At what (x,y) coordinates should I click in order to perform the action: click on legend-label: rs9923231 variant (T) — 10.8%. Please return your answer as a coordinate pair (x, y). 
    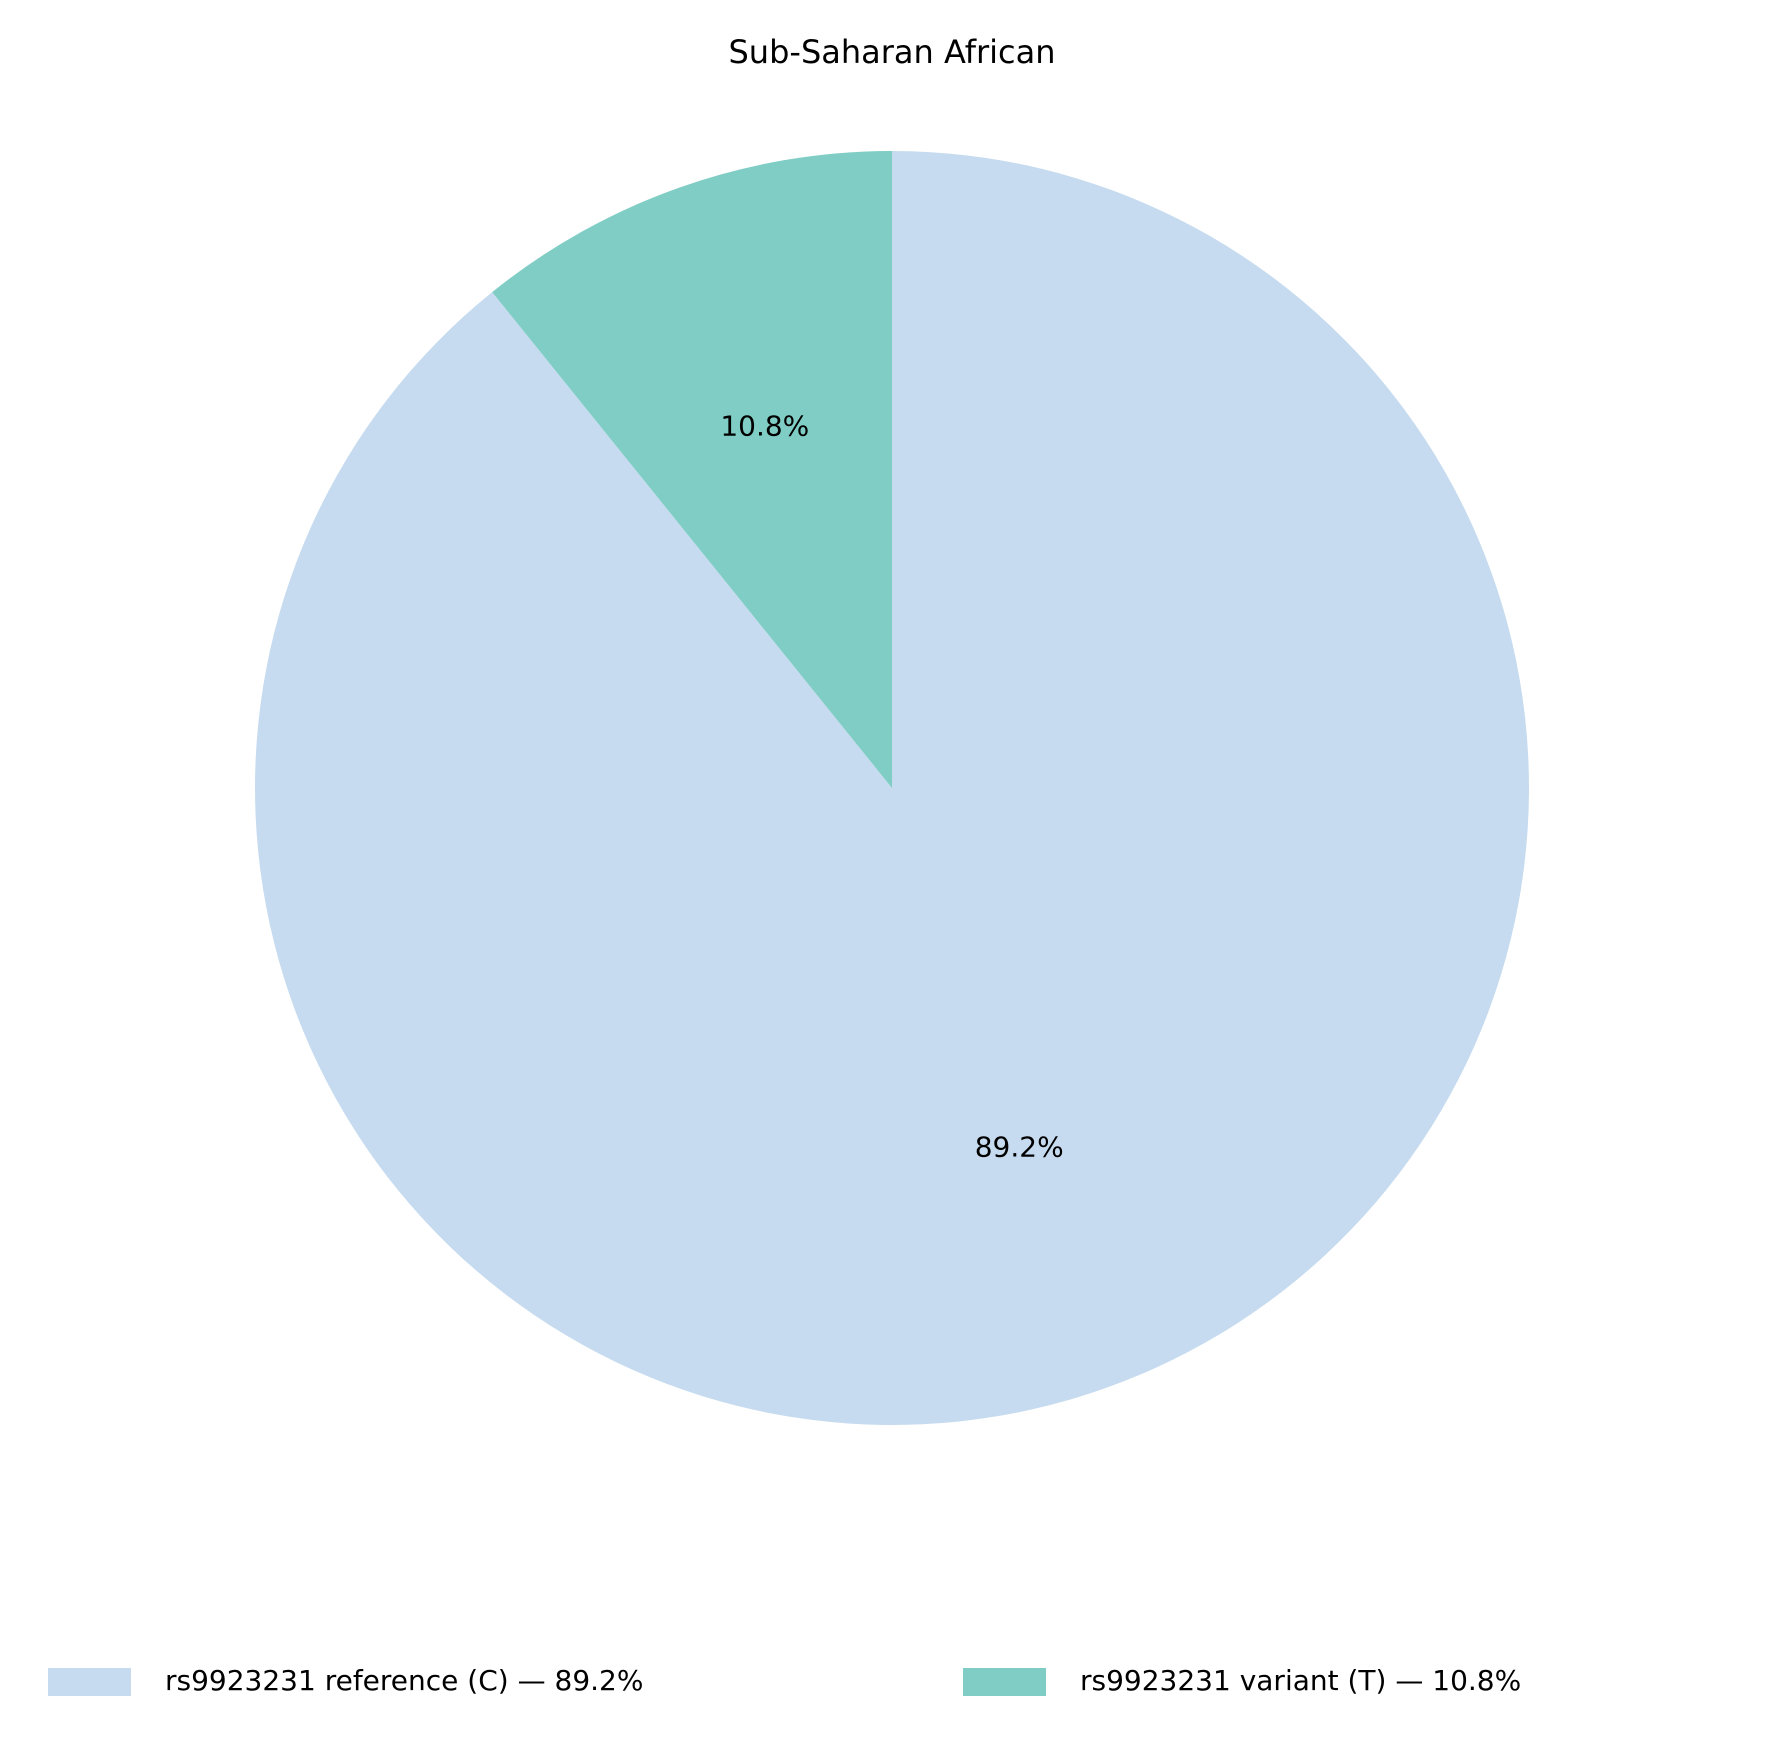
    Looking at the image, I should click on (1300, 1680).